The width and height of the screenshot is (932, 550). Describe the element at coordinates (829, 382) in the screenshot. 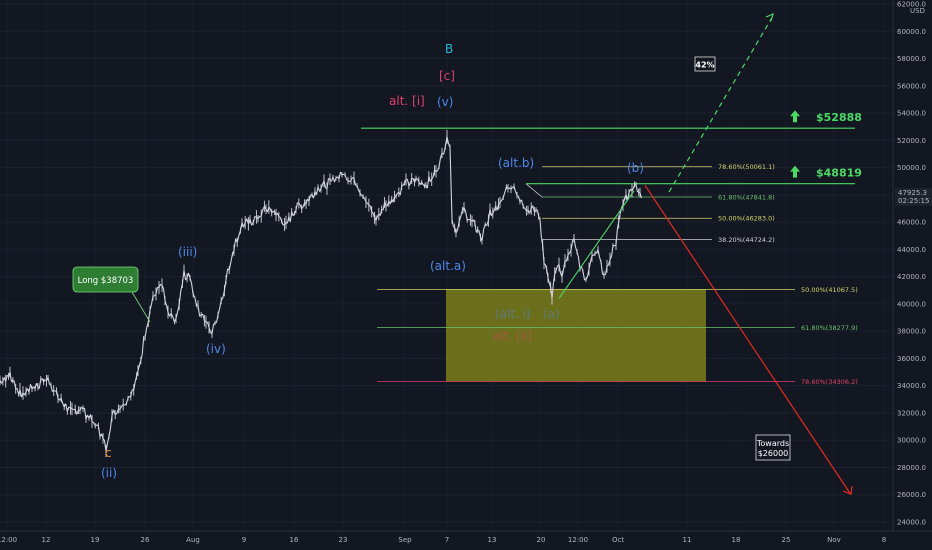

I see `fib-lower-label-2: 78.60%(34306.2)` at that location.